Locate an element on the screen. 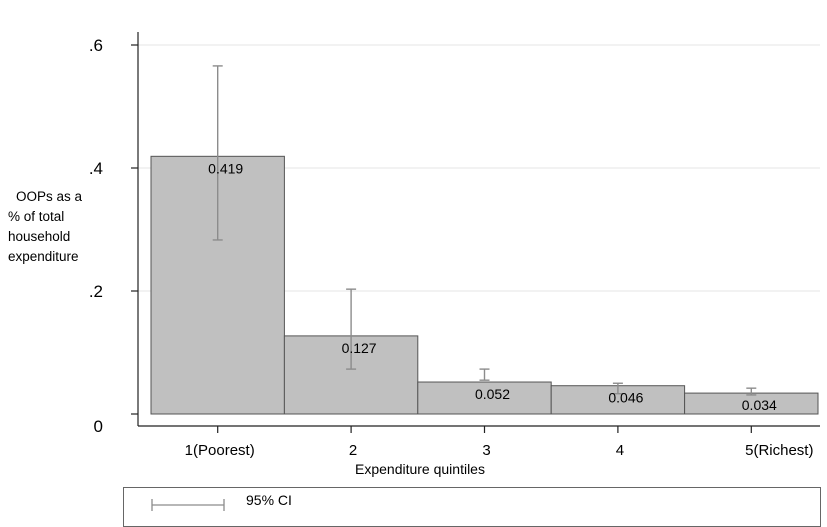  y-axis-label-line: expenditure is located at coordinates (43, 256).